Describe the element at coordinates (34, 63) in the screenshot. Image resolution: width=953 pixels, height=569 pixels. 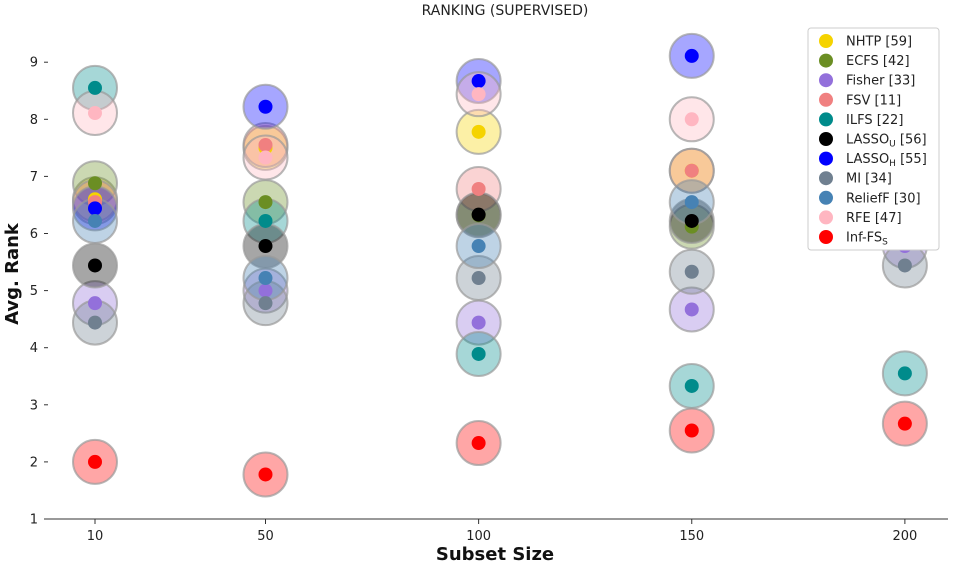
I see `y-tick-label: 9` at that location.